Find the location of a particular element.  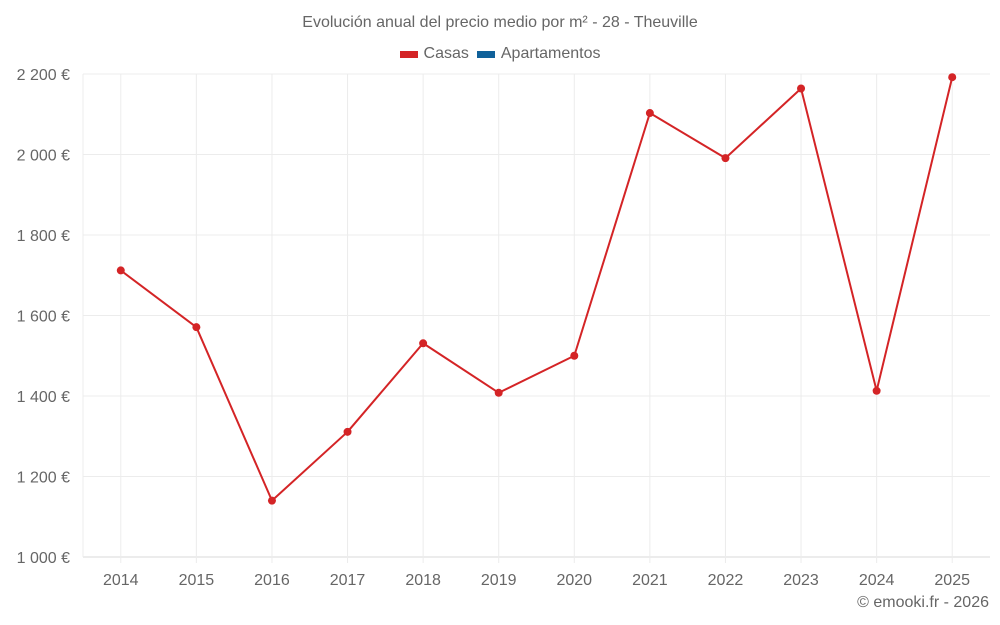

x-tick-label: 2016 is located at coordinates (272, 580).